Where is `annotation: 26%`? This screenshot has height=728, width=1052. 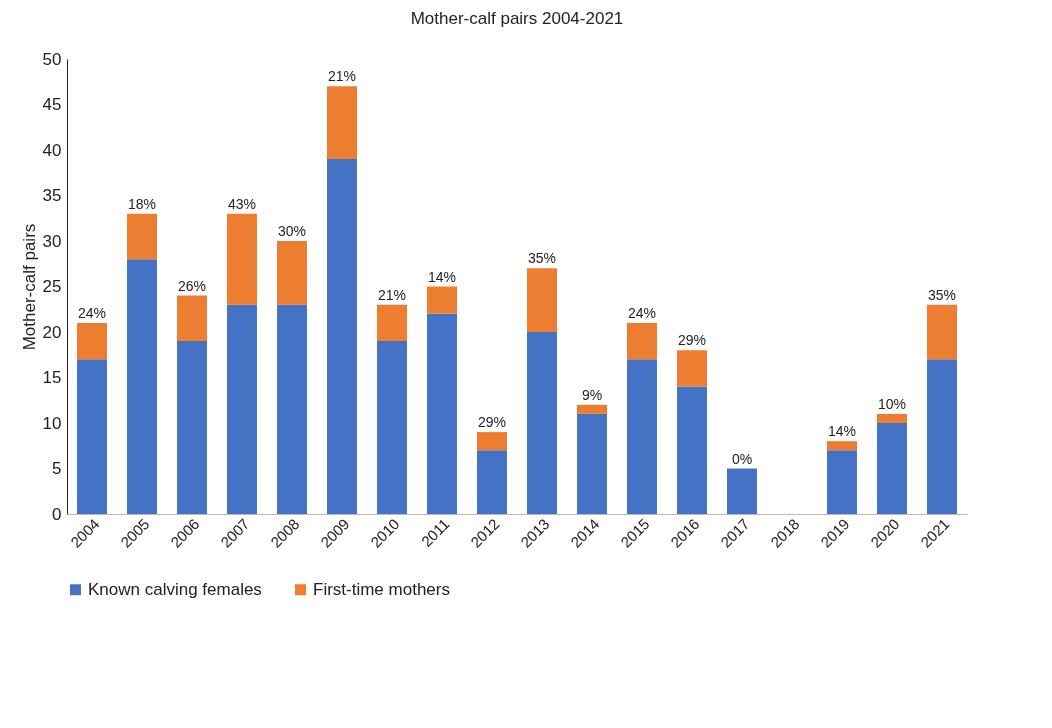
annotation: 26% is located at coordinates (192, 285).